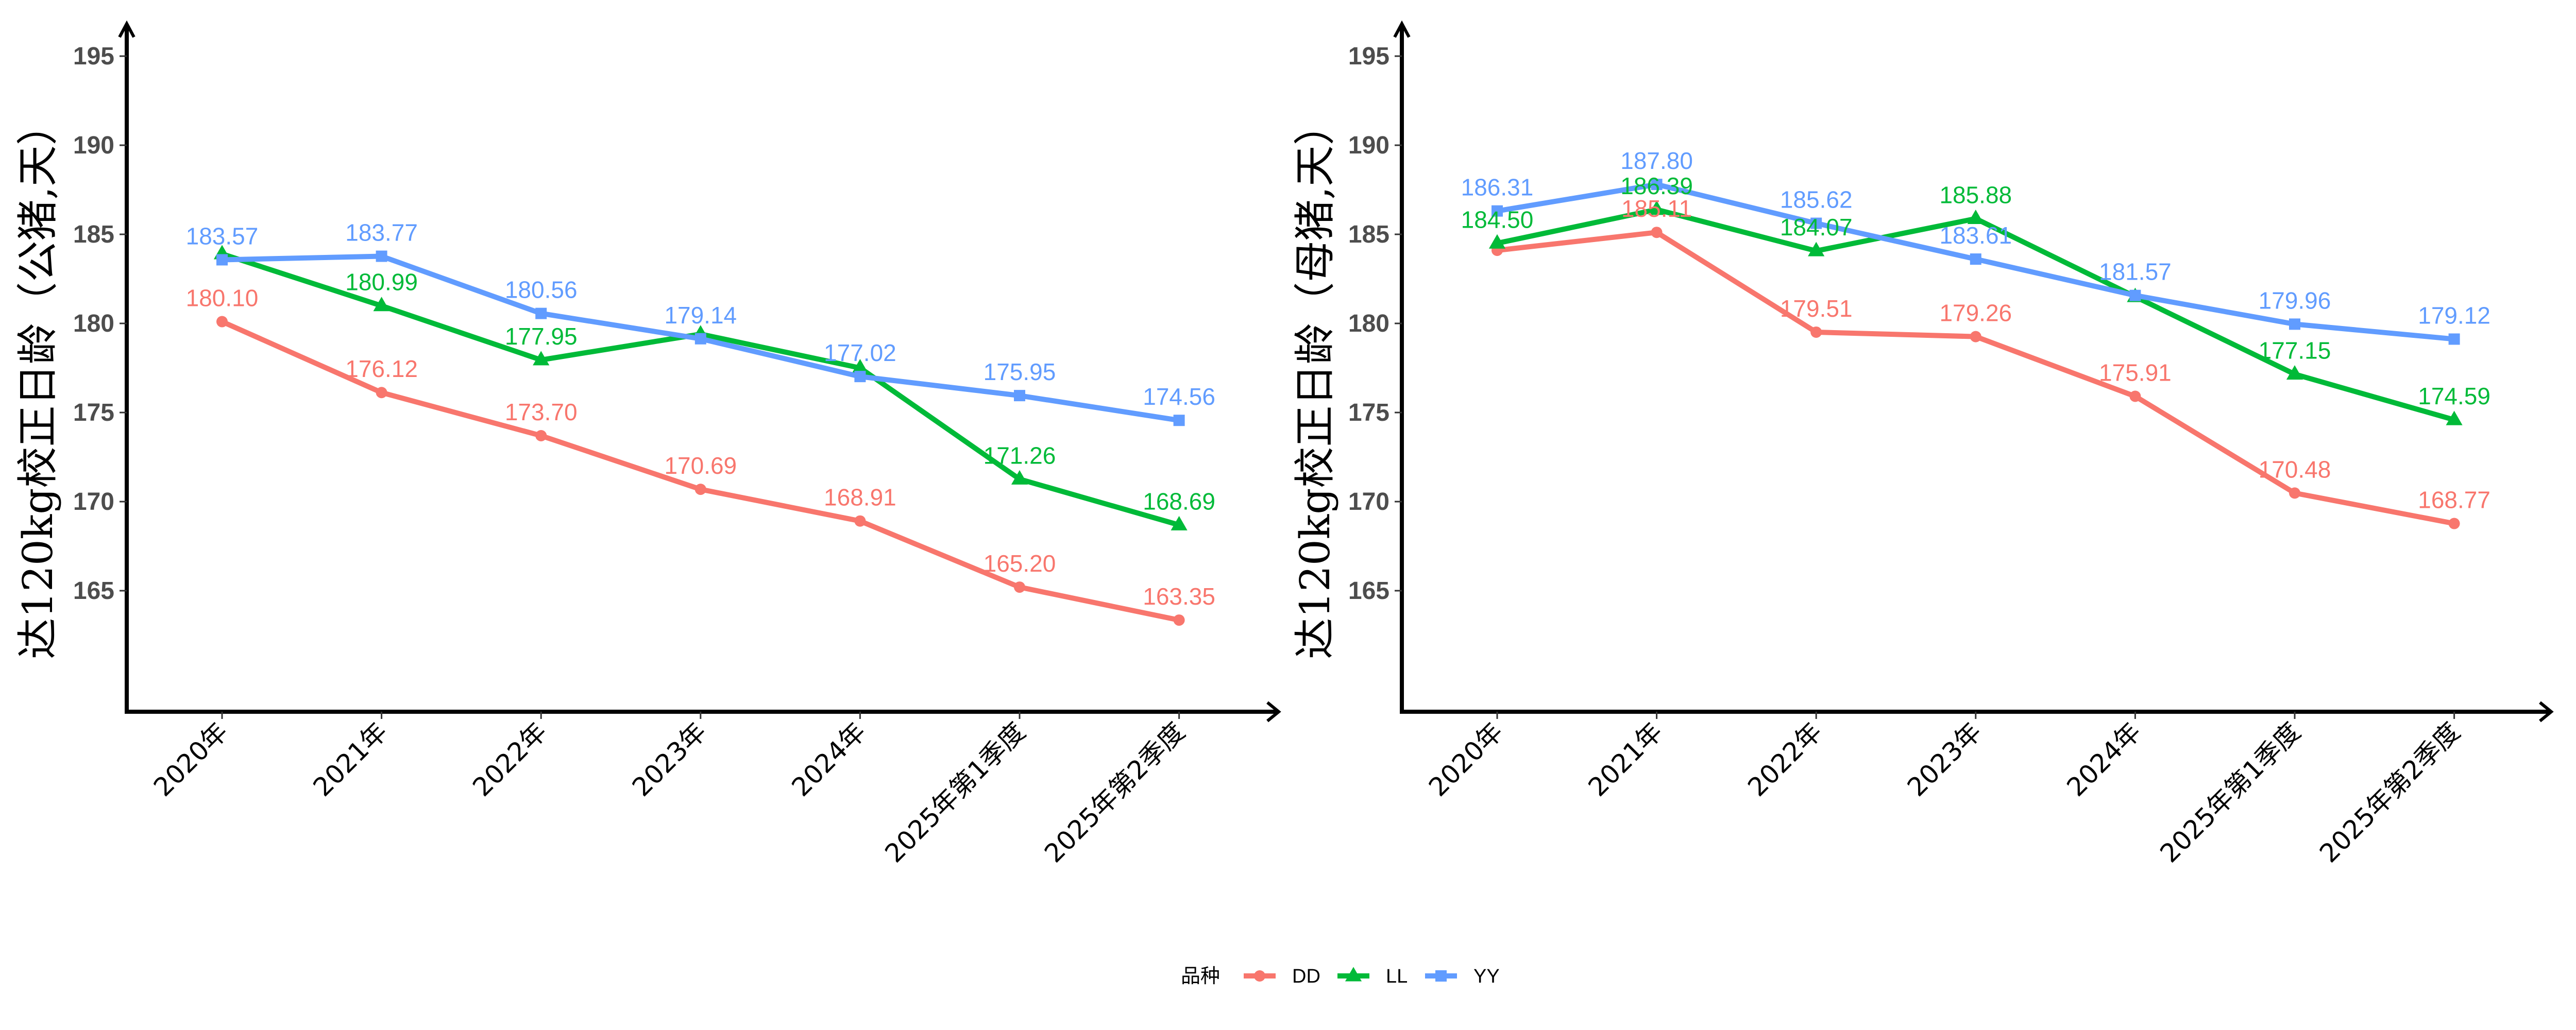  I want to click on data-label-dd: 165.20, so click(1020, 563).